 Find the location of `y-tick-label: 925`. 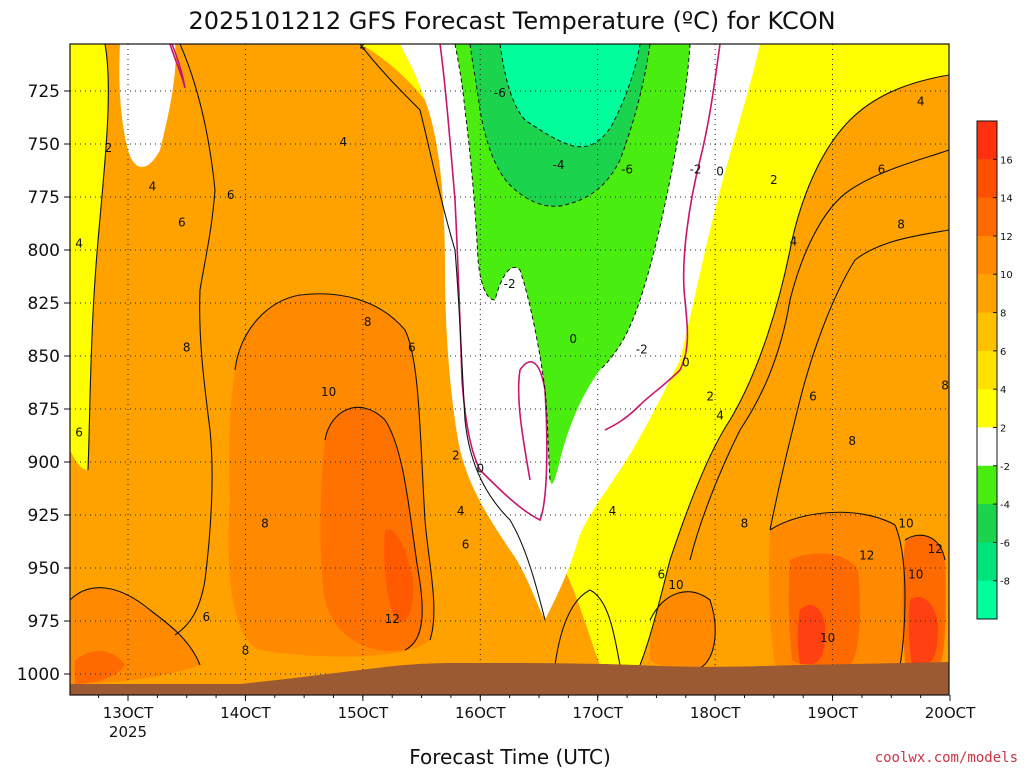

y-tick-label: 925 is located at coordinates (44, 516).